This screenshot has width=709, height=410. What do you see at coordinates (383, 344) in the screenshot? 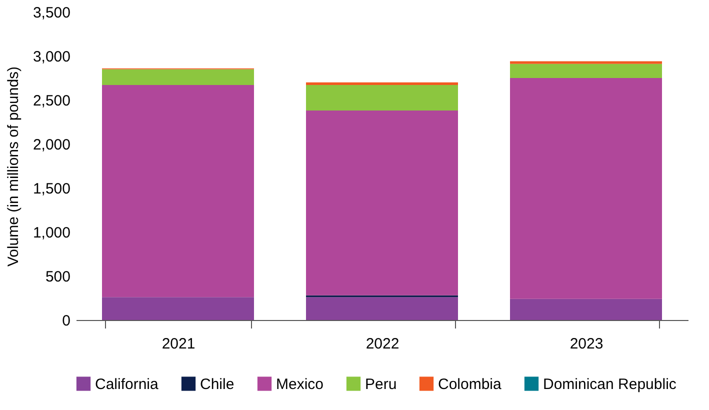
I see `x-tick-label: 2022` at bounding box center [383, 344].